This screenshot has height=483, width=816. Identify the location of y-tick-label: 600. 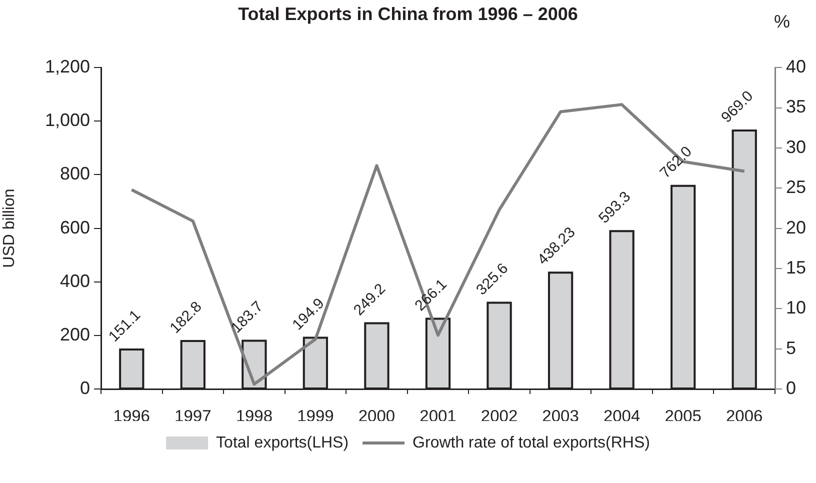
(75, 227).